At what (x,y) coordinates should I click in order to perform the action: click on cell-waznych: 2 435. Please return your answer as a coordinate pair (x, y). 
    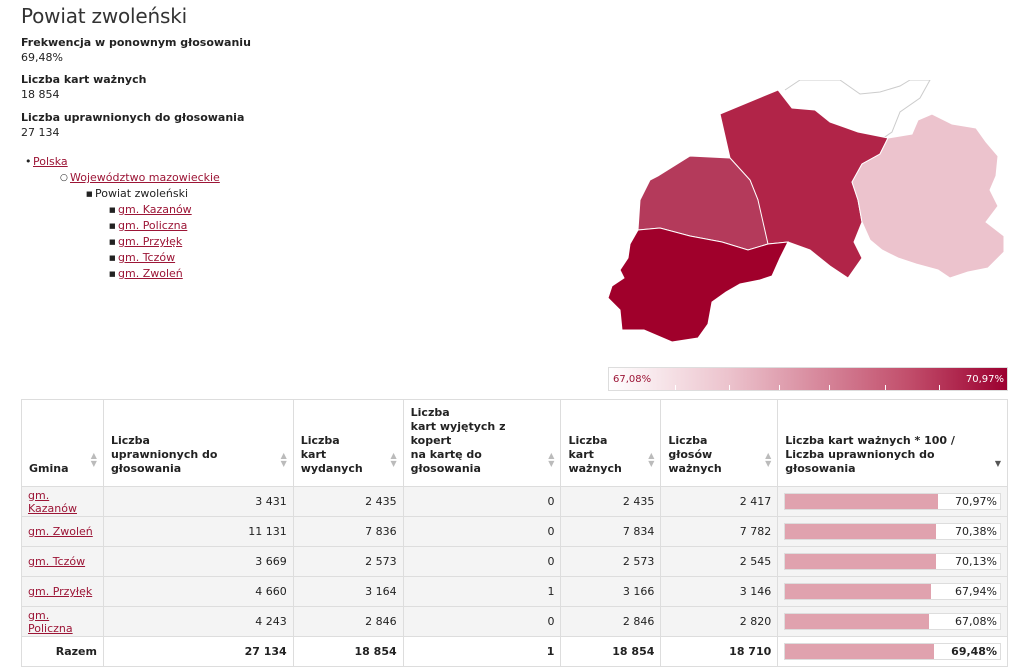
    Looking at the image, I should click on (611, 501).